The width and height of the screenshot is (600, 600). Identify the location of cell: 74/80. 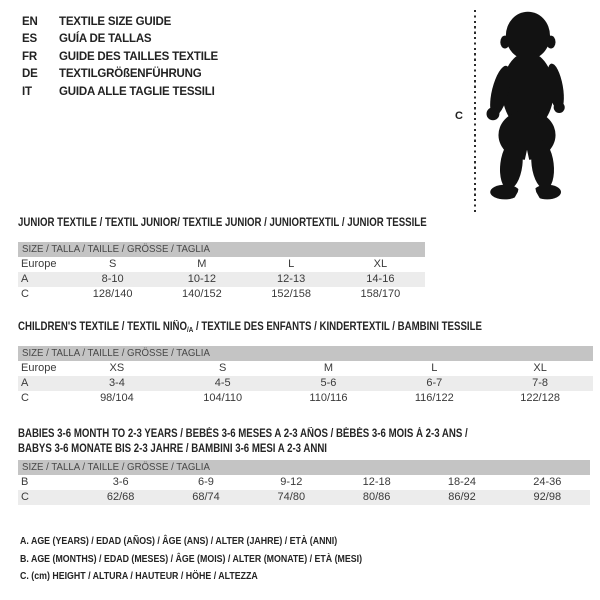
(291, 497).